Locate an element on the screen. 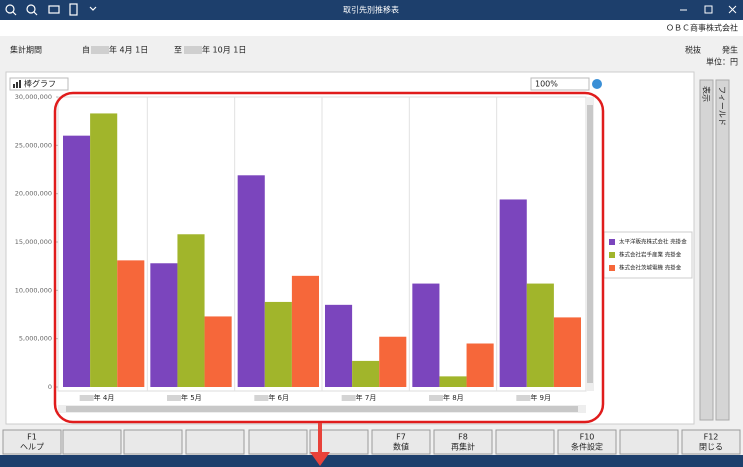 This screenshot has width=743, height=467. chart-icon is located at coordinates (17, 84).